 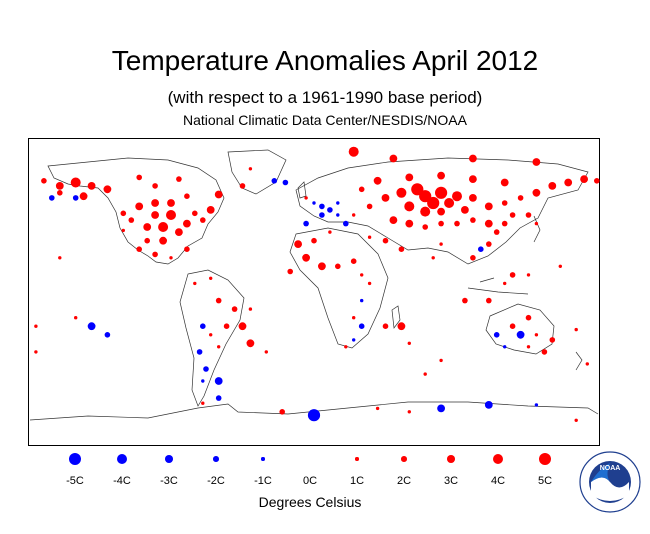 What do you see at coordinates (122, 481) in the screenshot?
I see `legend-label: -4C` at bounding box center [122, 481].